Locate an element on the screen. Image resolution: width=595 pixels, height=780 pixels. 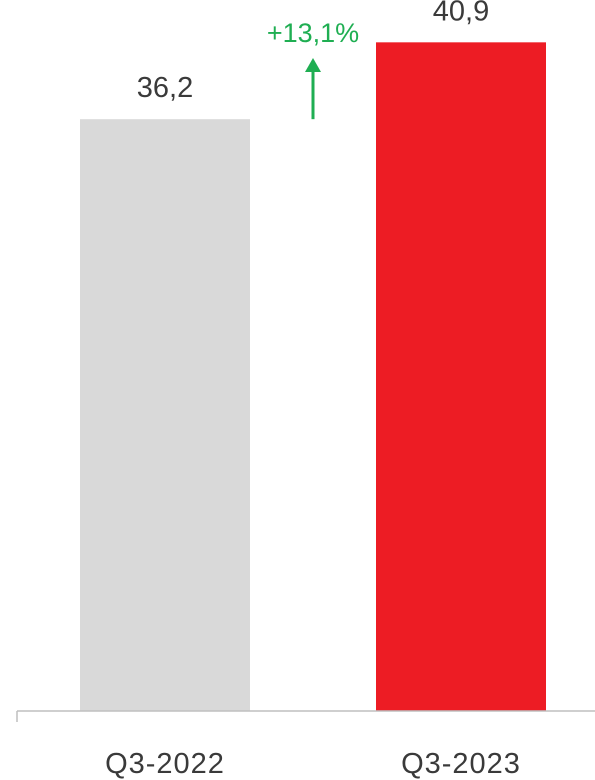
x-tick-label-q3-2022: Q3-2022 is located at coordinates (165, 764).